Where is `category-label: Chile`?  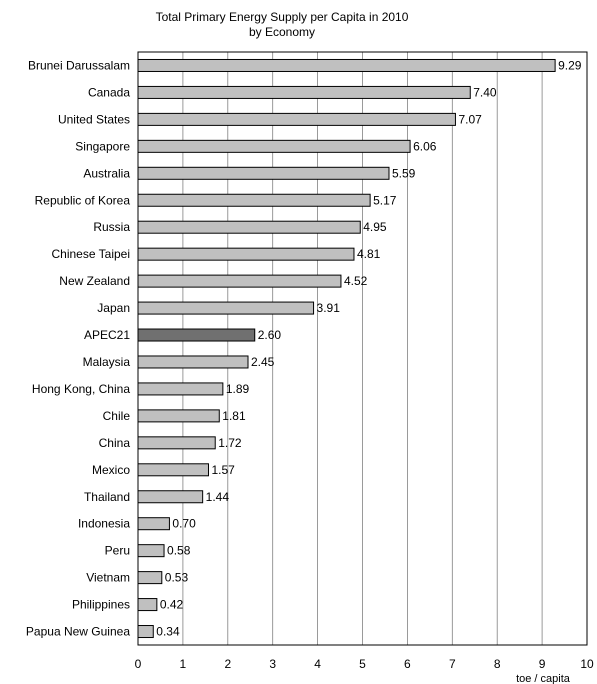 category-label: Chile is located at coordinates (117, 416).